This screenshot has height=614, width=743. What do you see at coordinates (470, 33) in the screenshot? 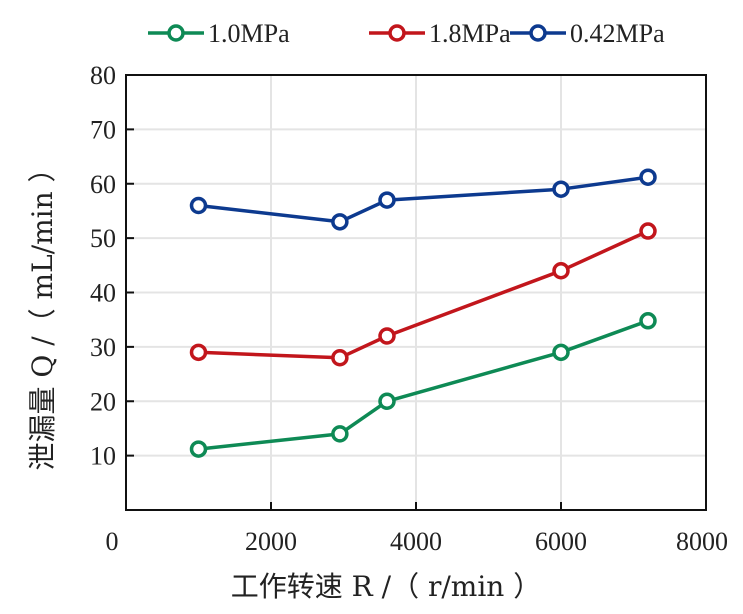
I see `legend-label: 1.8MPa` at bounding box center [470, 33].